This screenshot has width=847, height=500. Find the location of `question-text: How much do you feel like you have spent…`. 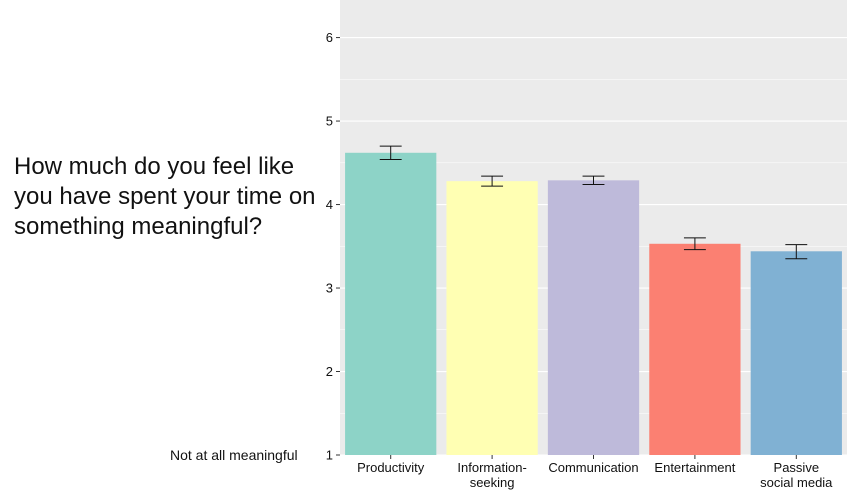

question-text: How much do you feel like you have spent… is located at coordinates (165, 196).